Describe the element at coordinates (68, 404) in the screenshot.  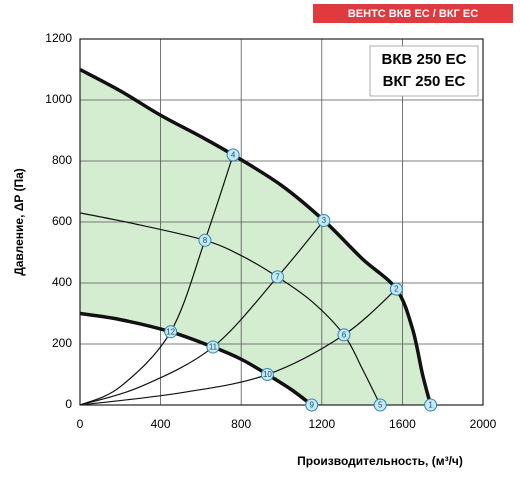
I see `y-tick-label: 0` at that location.